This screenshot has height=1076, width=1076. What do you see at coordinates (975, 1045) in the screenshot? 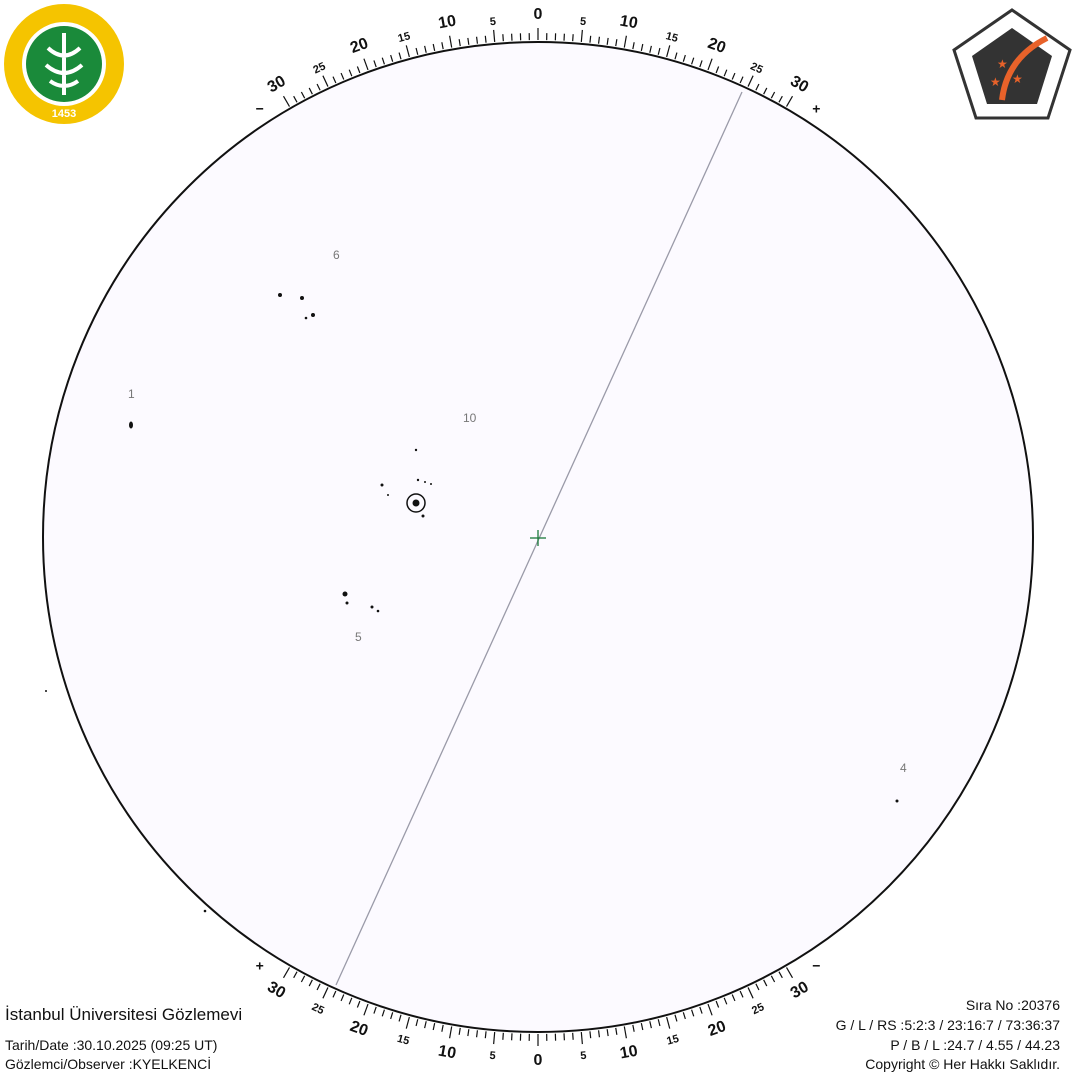
I see `solar-coordinates: P / B / L :24.7 / 4.55 / 44.23` at bounding box center [975, 1045].